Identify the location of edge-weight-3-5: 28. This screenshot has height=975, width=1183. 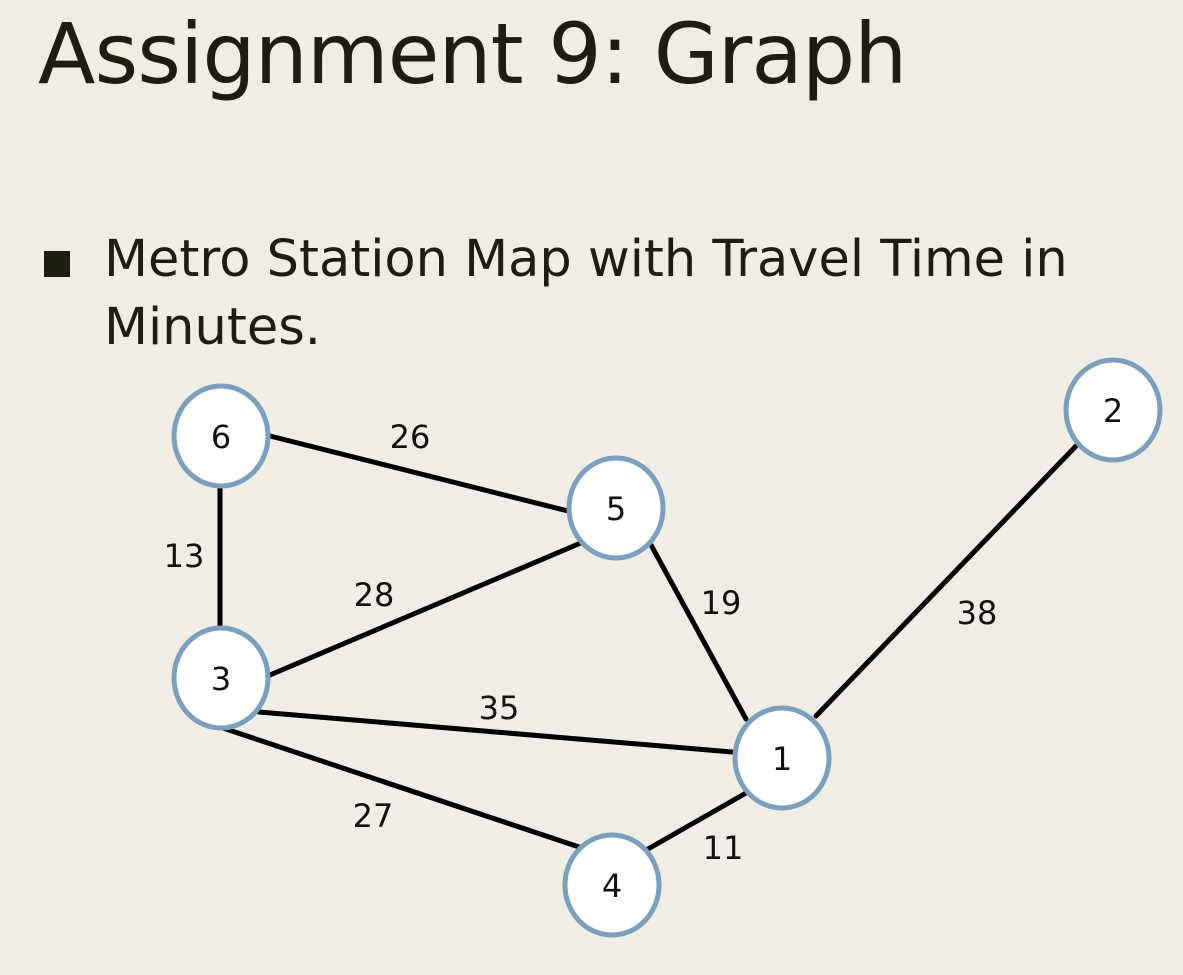
(374, 595).